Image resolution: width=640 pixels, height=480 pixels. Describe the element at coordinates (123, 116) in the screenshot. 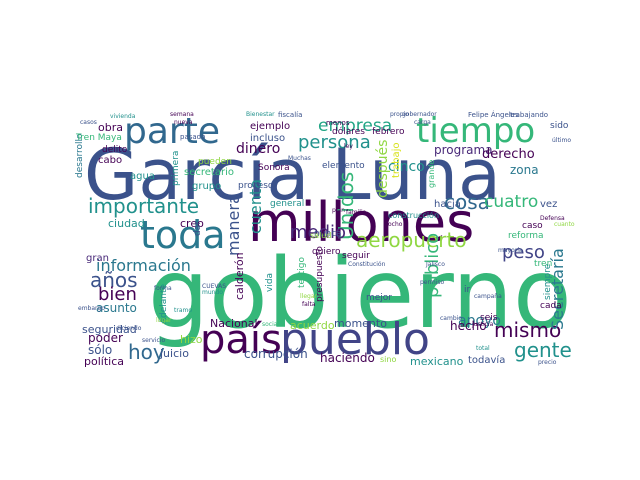

I see `word-vivienda: vivienda` at that location.